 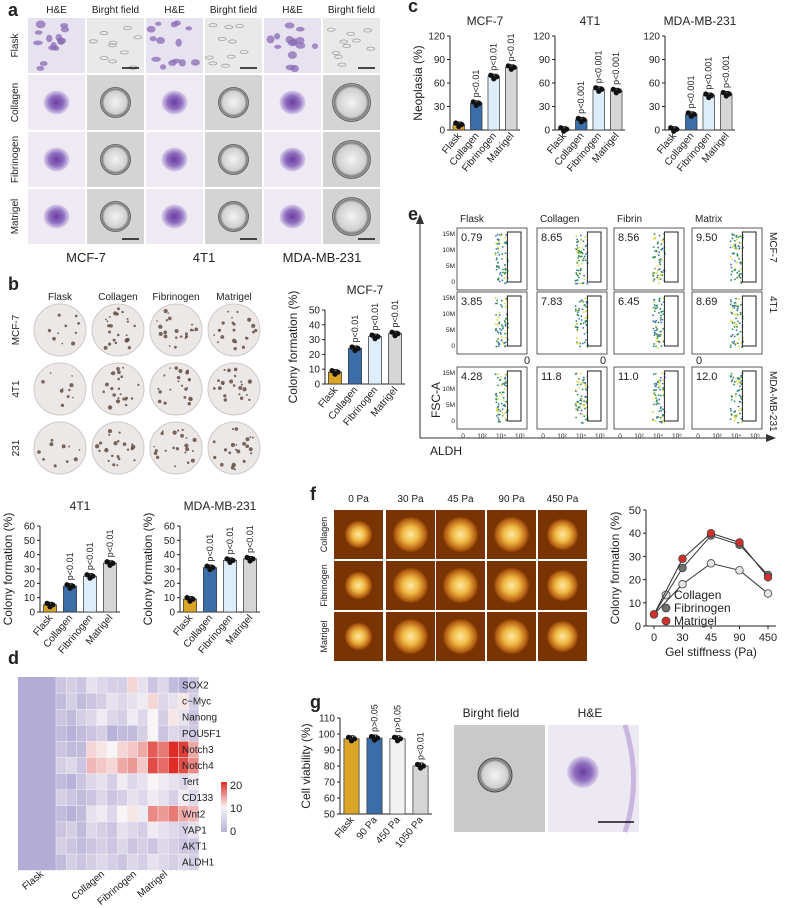 What do you see at coordinates (13, 658) in the screenshot?
I see `panel-letter: d` at bounding box center [13, 658].